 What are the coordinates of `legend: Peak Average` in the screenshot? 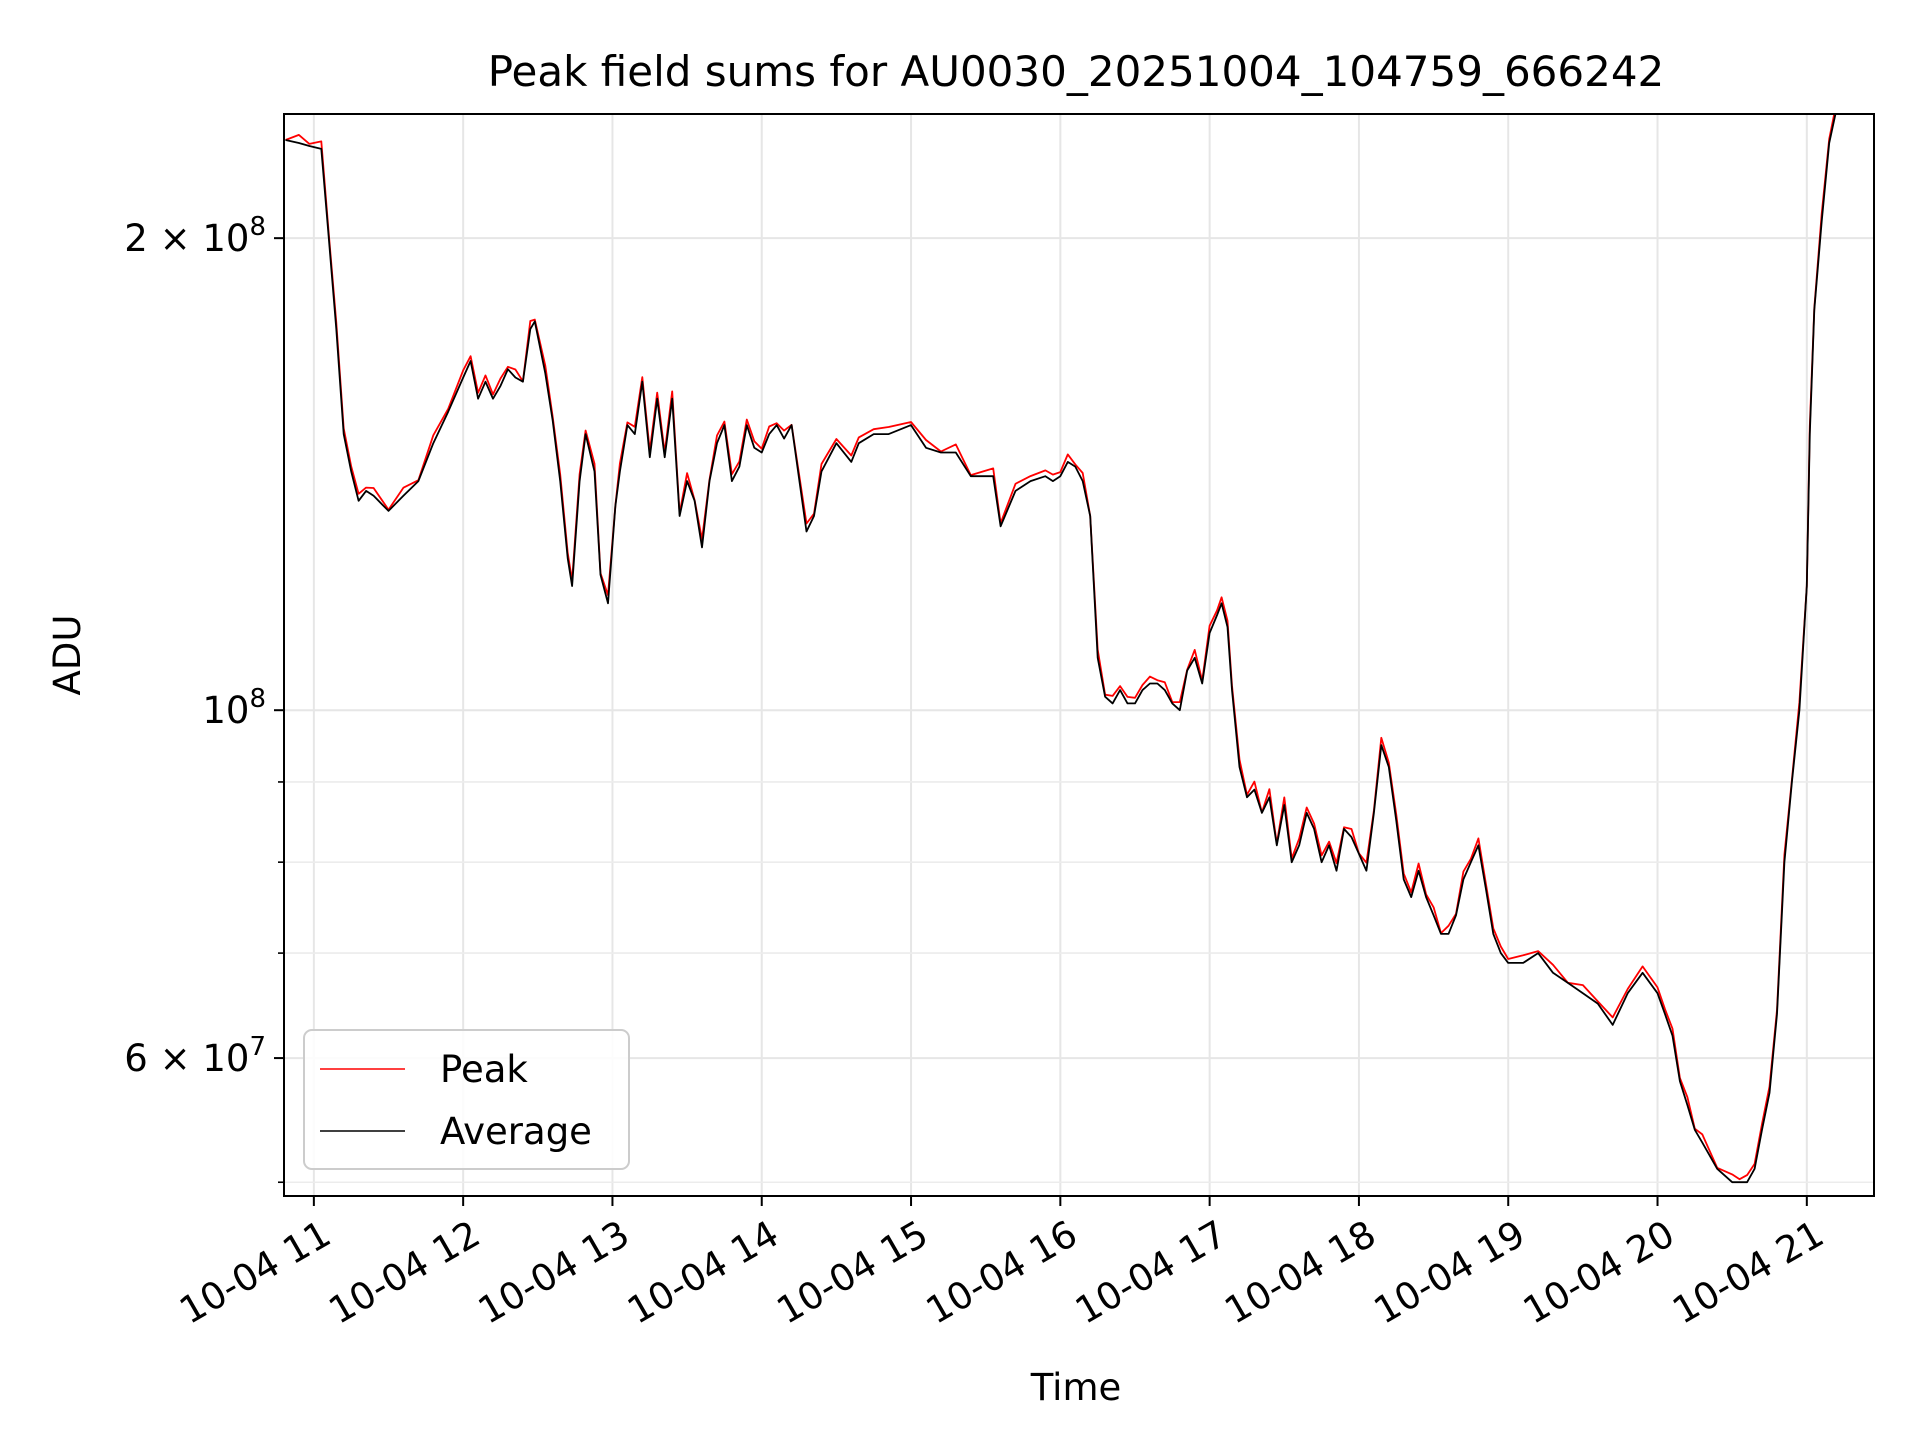 It's located at (466, 1099).